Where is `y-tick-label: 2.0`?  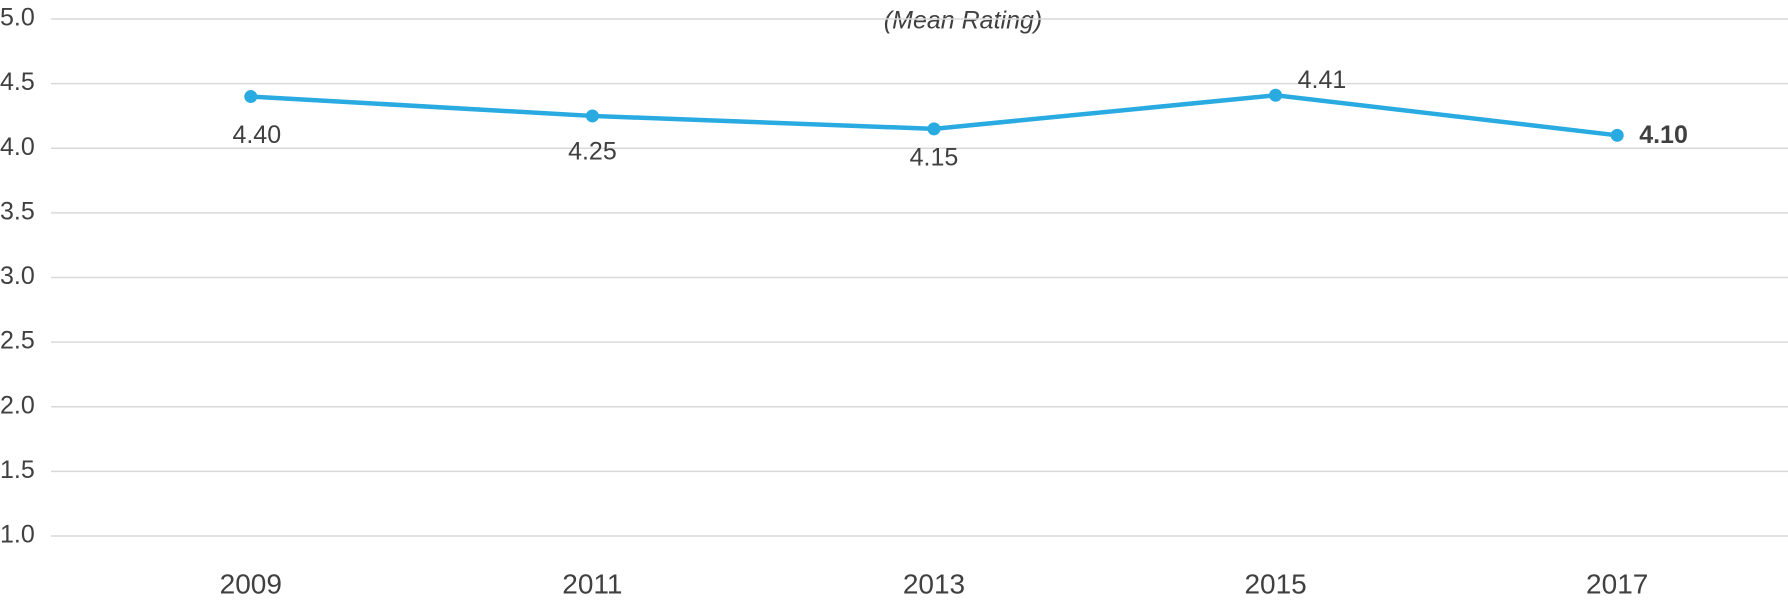
y-tick-label: 2.0 is located at coordinates (17, 405).